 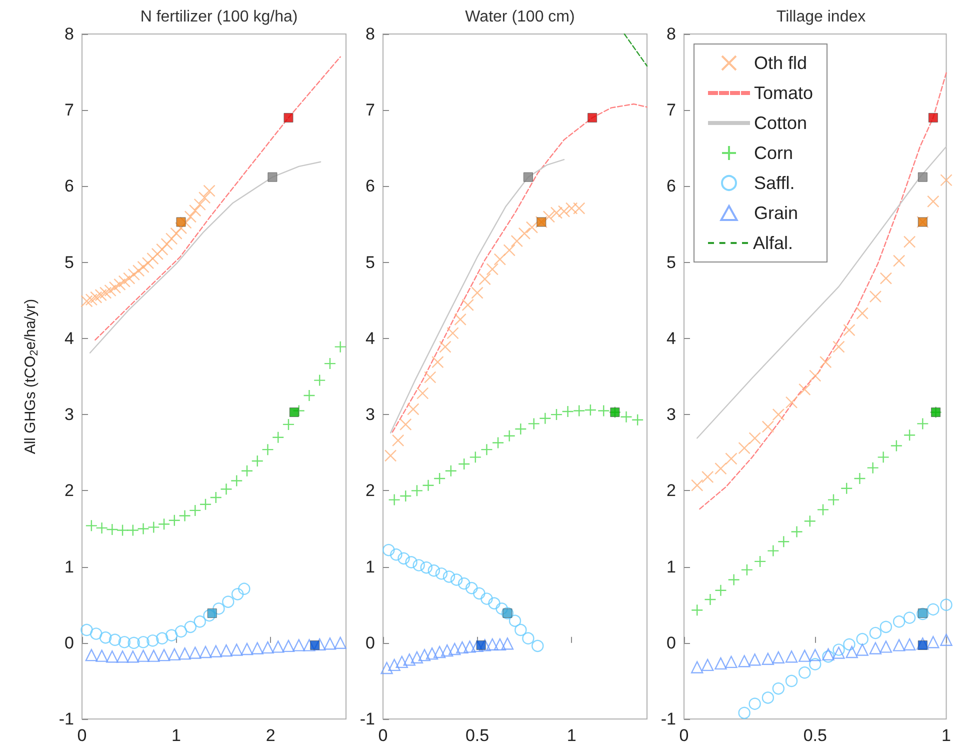 I want to click on y-tick-label: 5, so click(x=69, y=262).